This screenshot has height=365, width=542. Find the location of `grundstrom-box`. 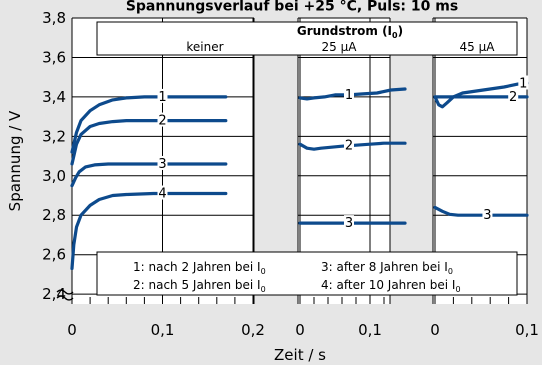

grundstrom-box is located at coordinates (307, 38).